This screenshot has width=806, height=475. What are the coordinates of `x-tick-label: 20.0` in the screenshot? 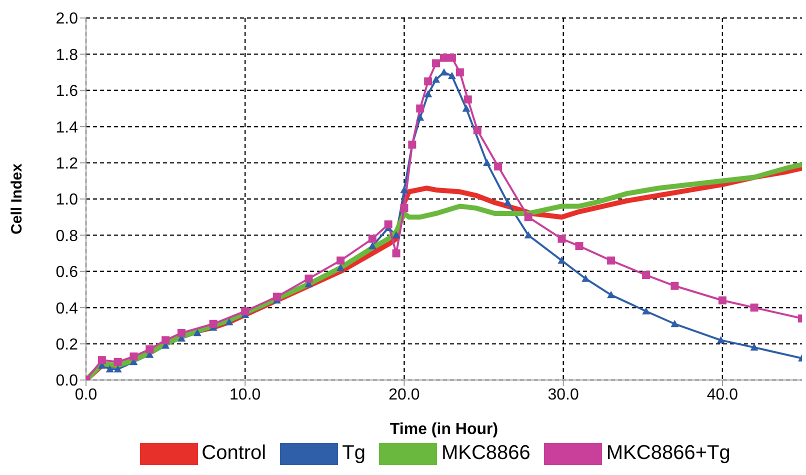 It's located at (404, 395).